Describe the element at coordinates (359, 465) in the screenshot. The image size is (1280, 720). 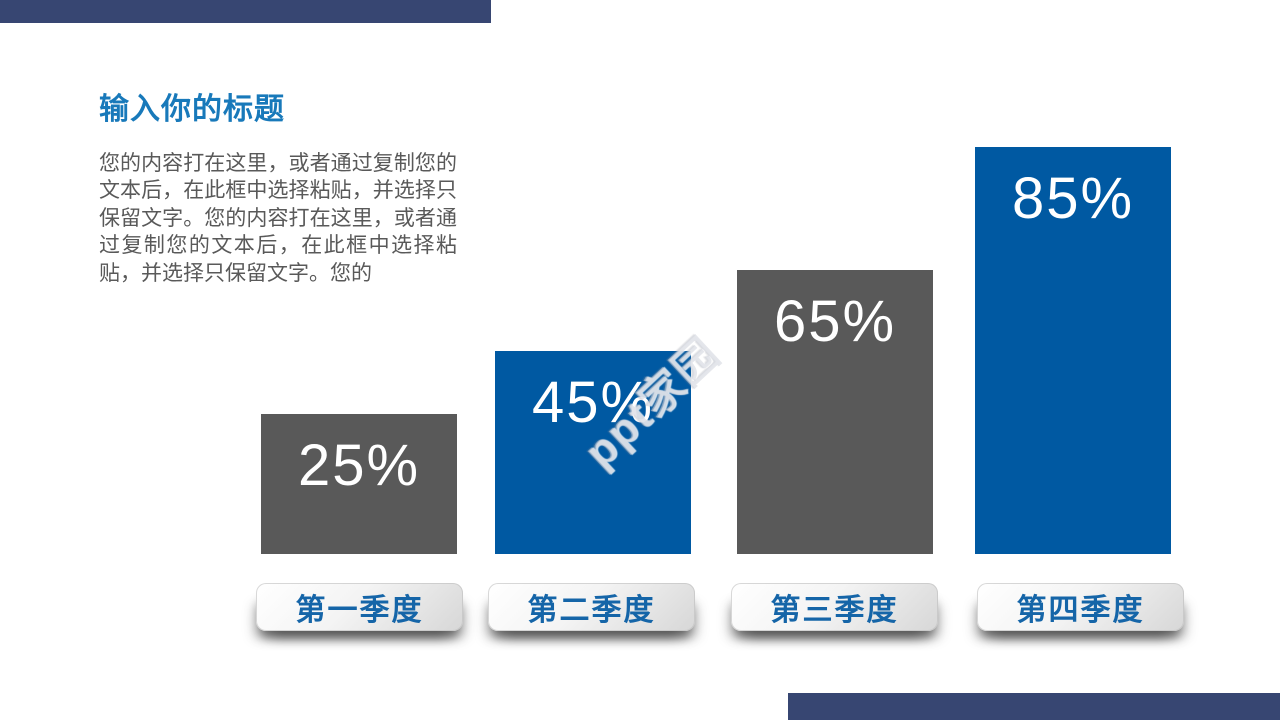
I see `bar-q1-value-label: 25%` at that location.